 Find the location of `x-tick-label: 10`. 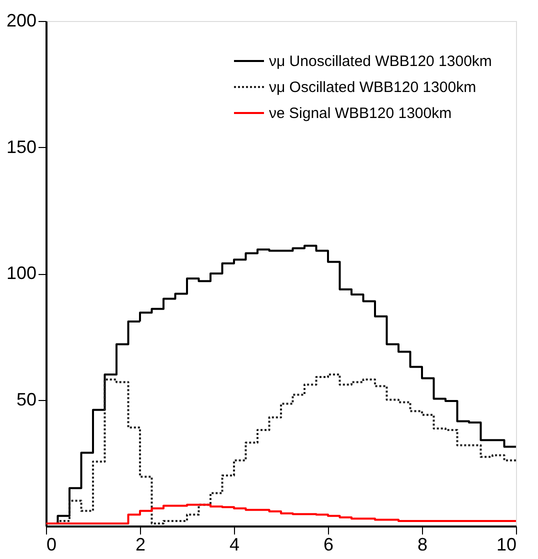

x-tick-label: 10 is located at coordinates (506, 544).